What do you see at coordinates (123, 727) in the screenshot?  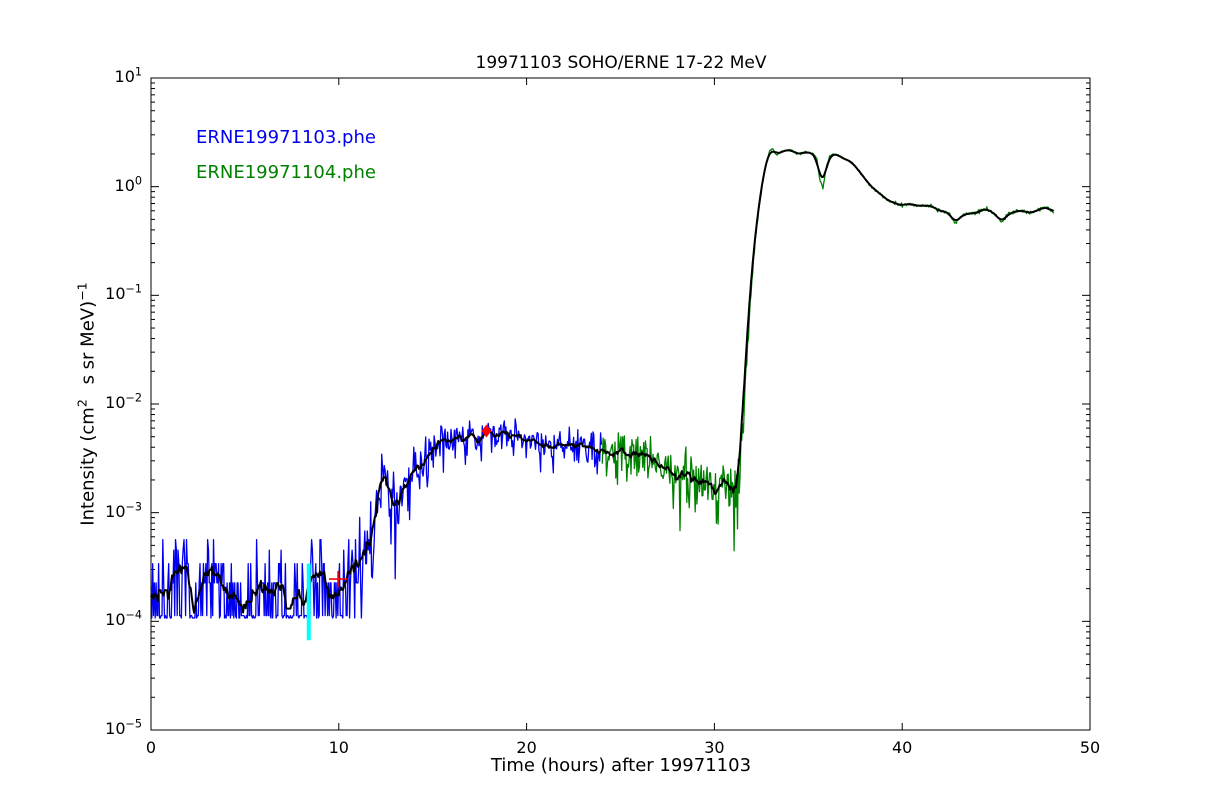 I see `y-tick-label: 10⁻⁵` at bounding box center [123, 727].